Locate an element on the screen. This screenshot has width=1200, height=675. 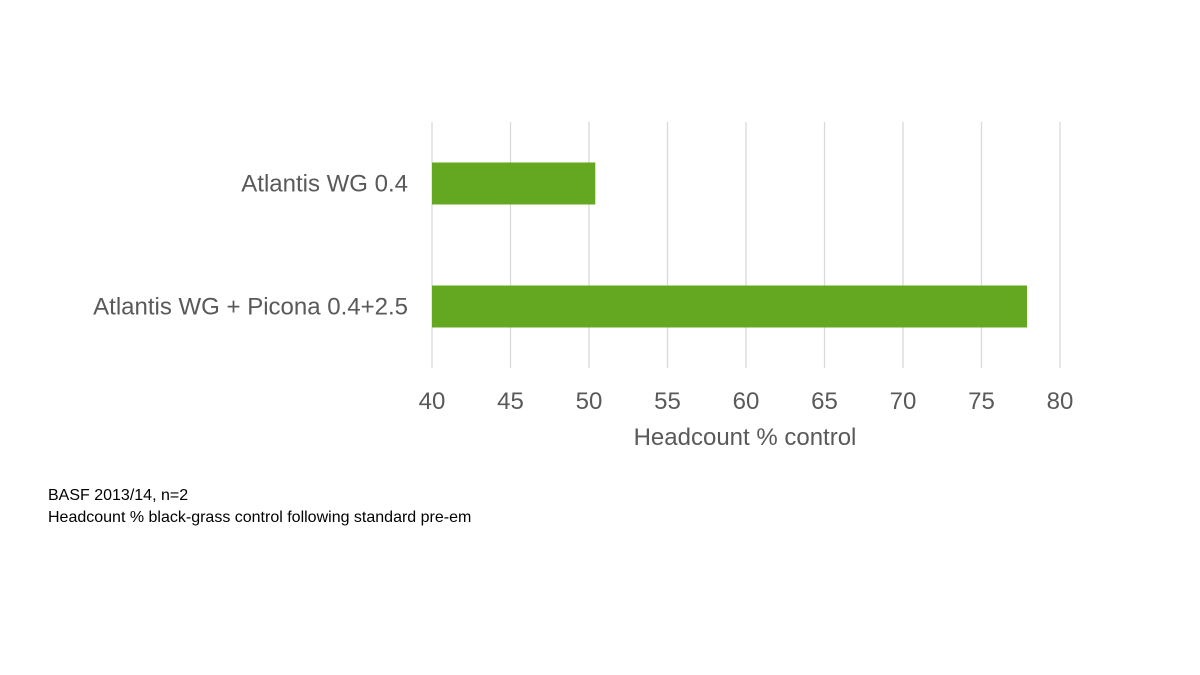
x-tick-label: 75 is located at coordinates (981, 401).